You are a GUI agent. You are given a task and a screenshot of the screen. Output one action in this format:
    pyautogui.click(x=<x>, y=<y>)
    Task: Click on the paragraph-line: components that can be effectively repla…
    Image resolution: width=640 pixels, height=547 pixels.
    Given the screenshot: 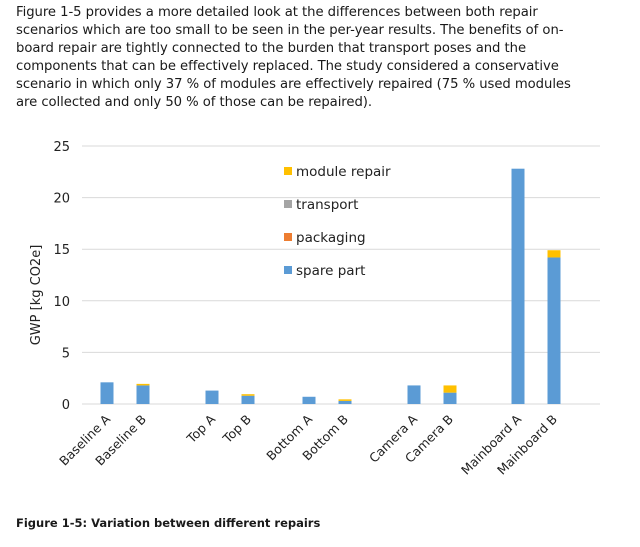 What is the action you would take?
    pyautogui.click(x=287, y=66)
    